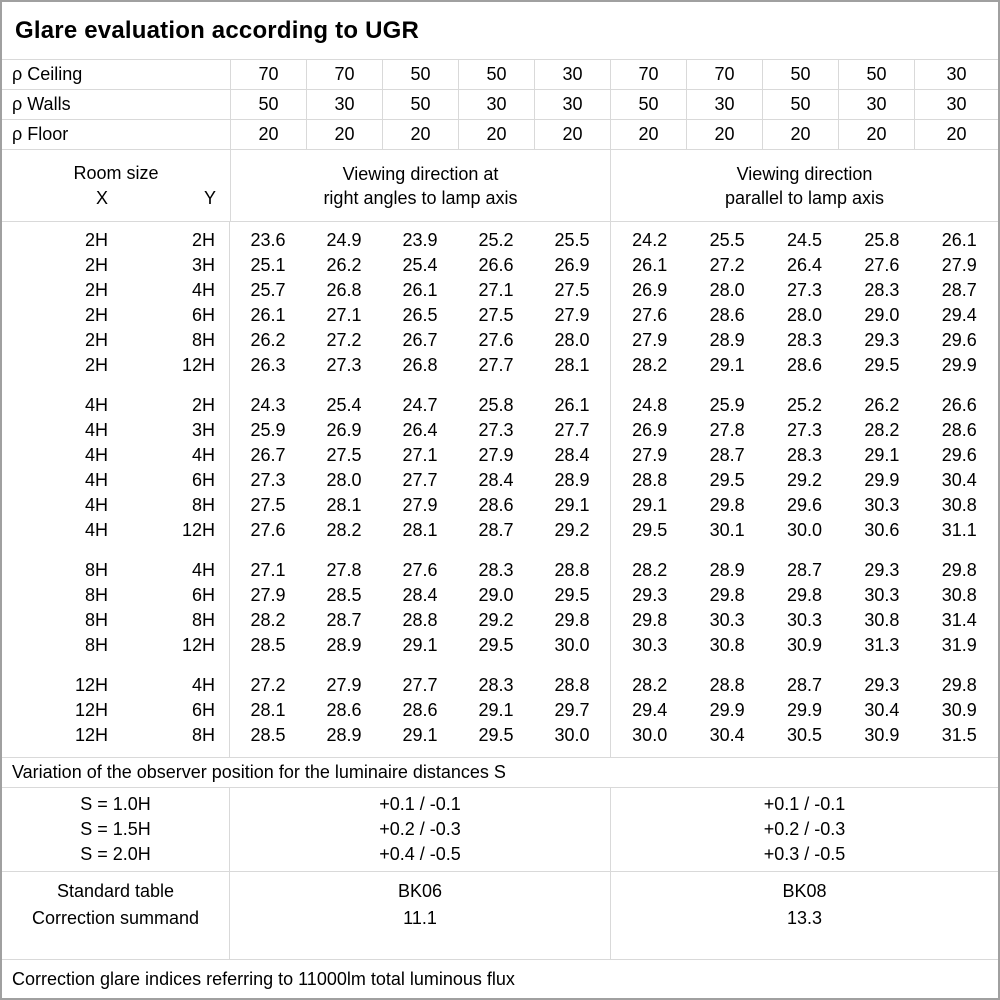 This screenshot has height=1000, width=1000. What do you see at coordinates (115, 645) in the screenshot?
I see `table-row-labels: 8H 12H` at bounding box center [115, 645].